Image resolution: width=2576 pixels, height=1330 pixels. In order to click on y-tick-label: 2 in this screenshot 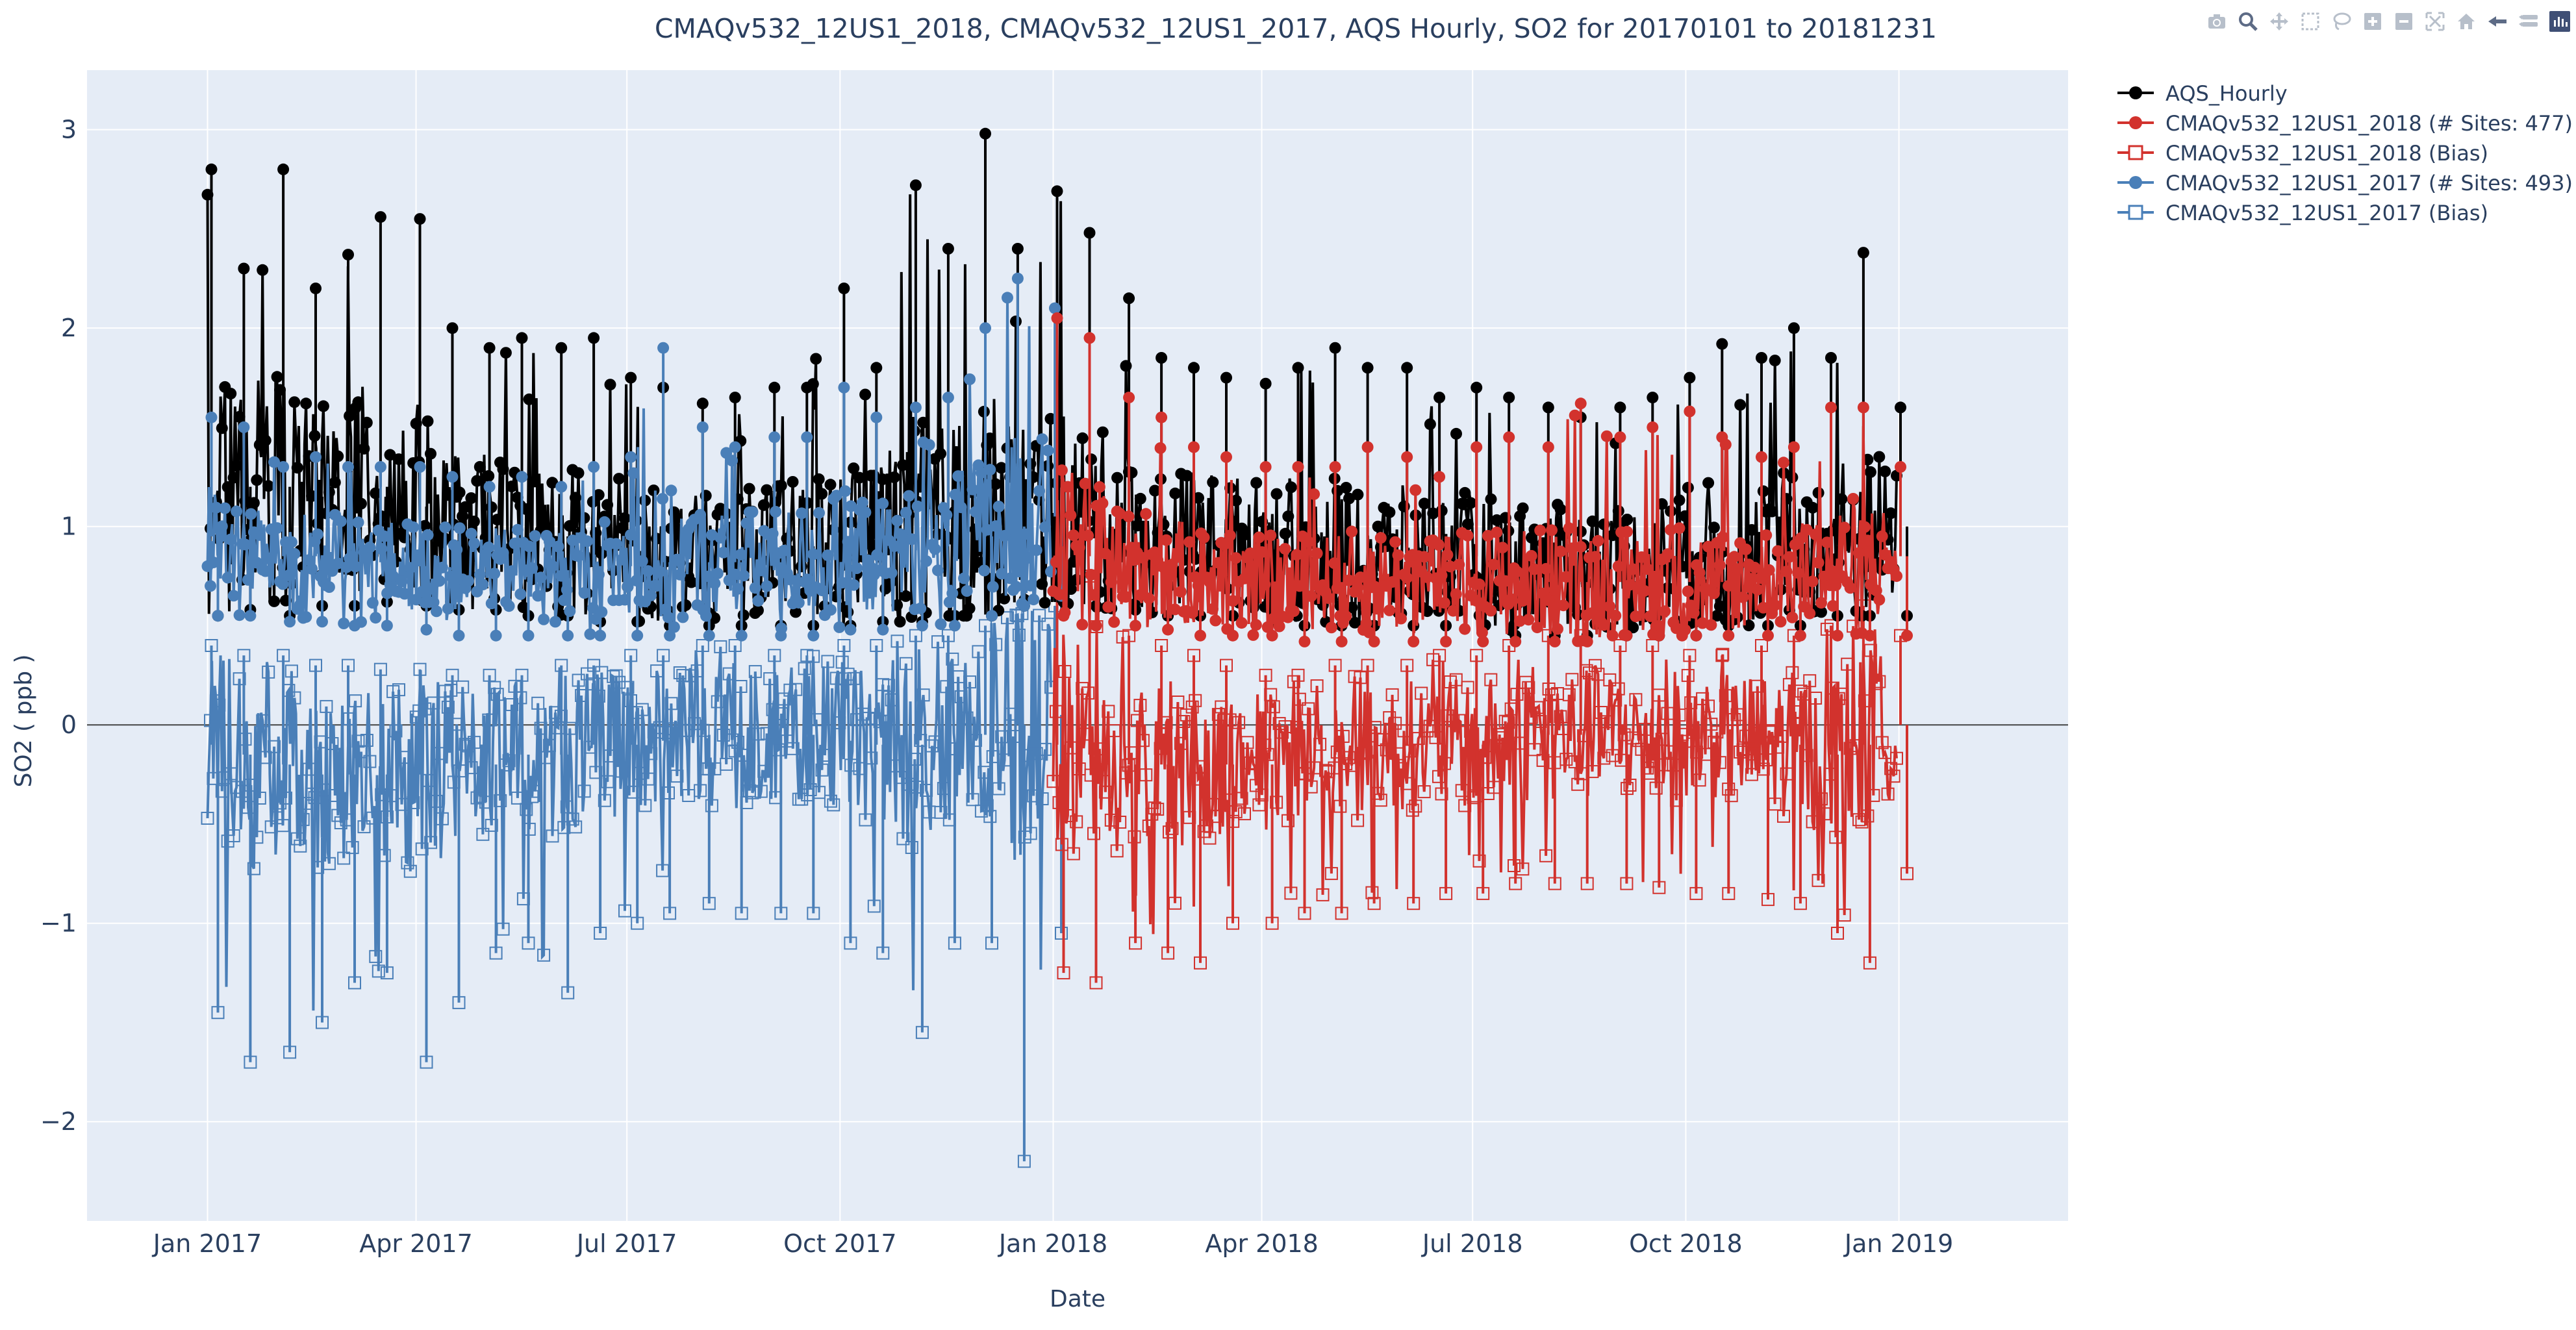, I will do `click(69, 328)`.